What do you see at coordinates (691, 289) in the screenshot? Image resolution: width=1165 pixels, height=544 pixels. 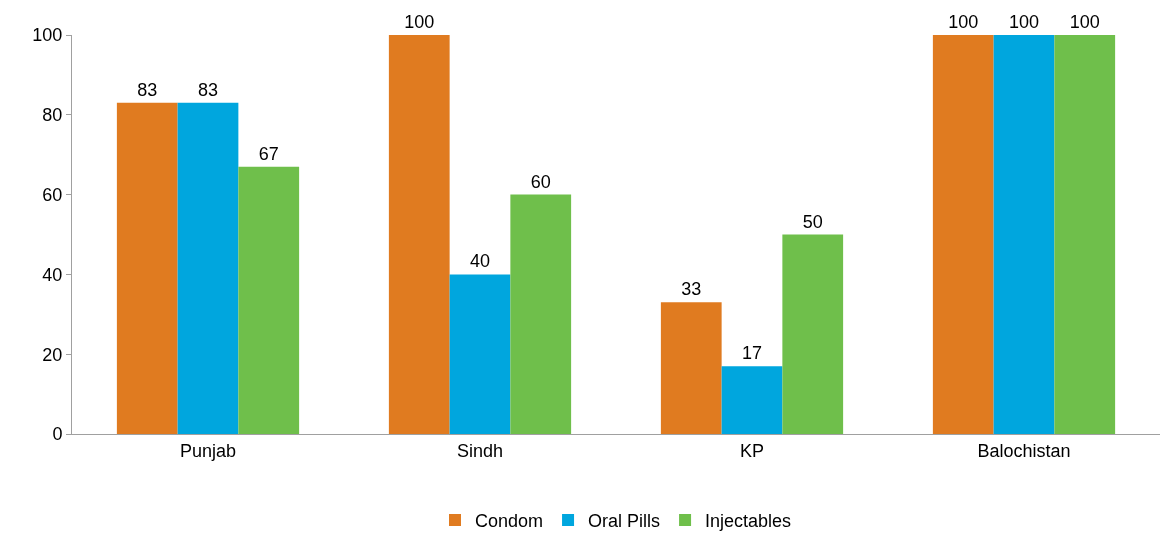 I see `data-label: 33` at bounding box center [691, 289].